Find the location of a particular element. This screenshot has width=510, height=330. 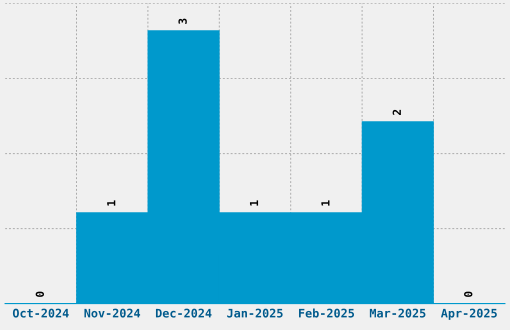

x-tick-label: Mar-2025 is located at coordinates (398, 313).